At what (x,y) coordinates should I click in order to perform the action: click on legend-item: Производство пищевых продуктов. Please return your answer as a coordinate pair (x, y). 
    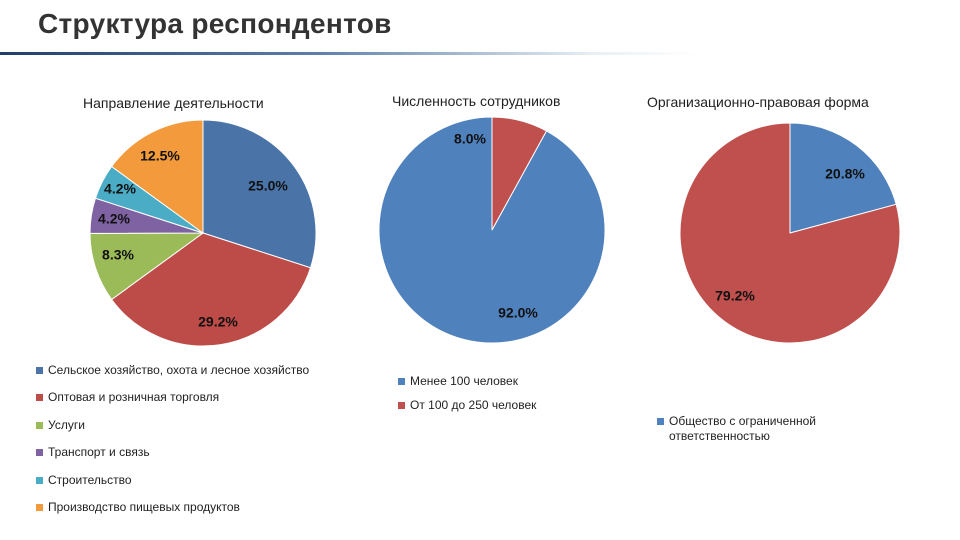
    Looking at the image, I should click on (172, 507).